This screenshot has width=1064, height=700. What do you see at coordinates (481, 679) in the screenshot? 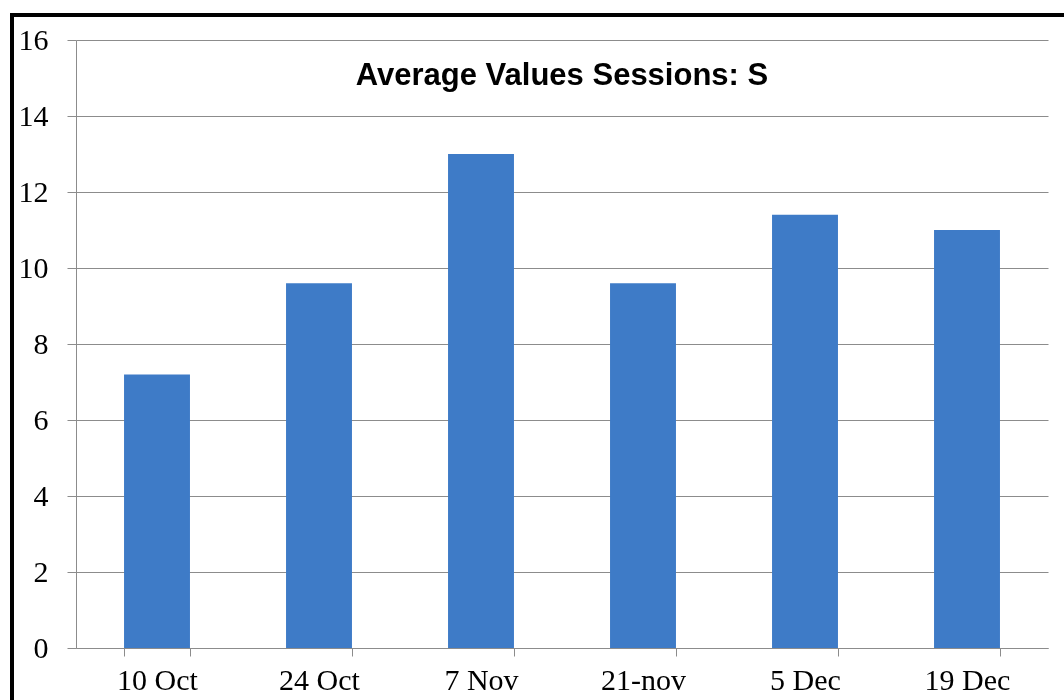
I see `x-tick-label: 7 Nov` at bounding box center [481, 679].